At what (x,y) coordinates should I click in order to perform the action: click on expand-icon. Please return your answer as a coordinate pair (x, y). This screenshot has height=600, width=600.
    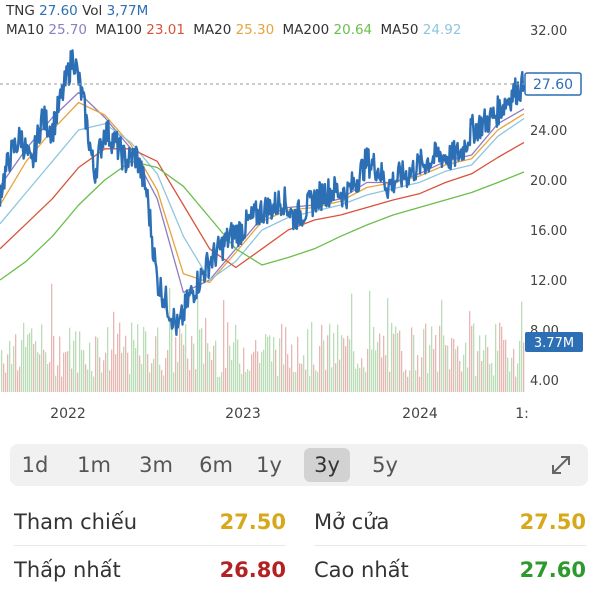
    Looking at the image, I should click on (561, 465).